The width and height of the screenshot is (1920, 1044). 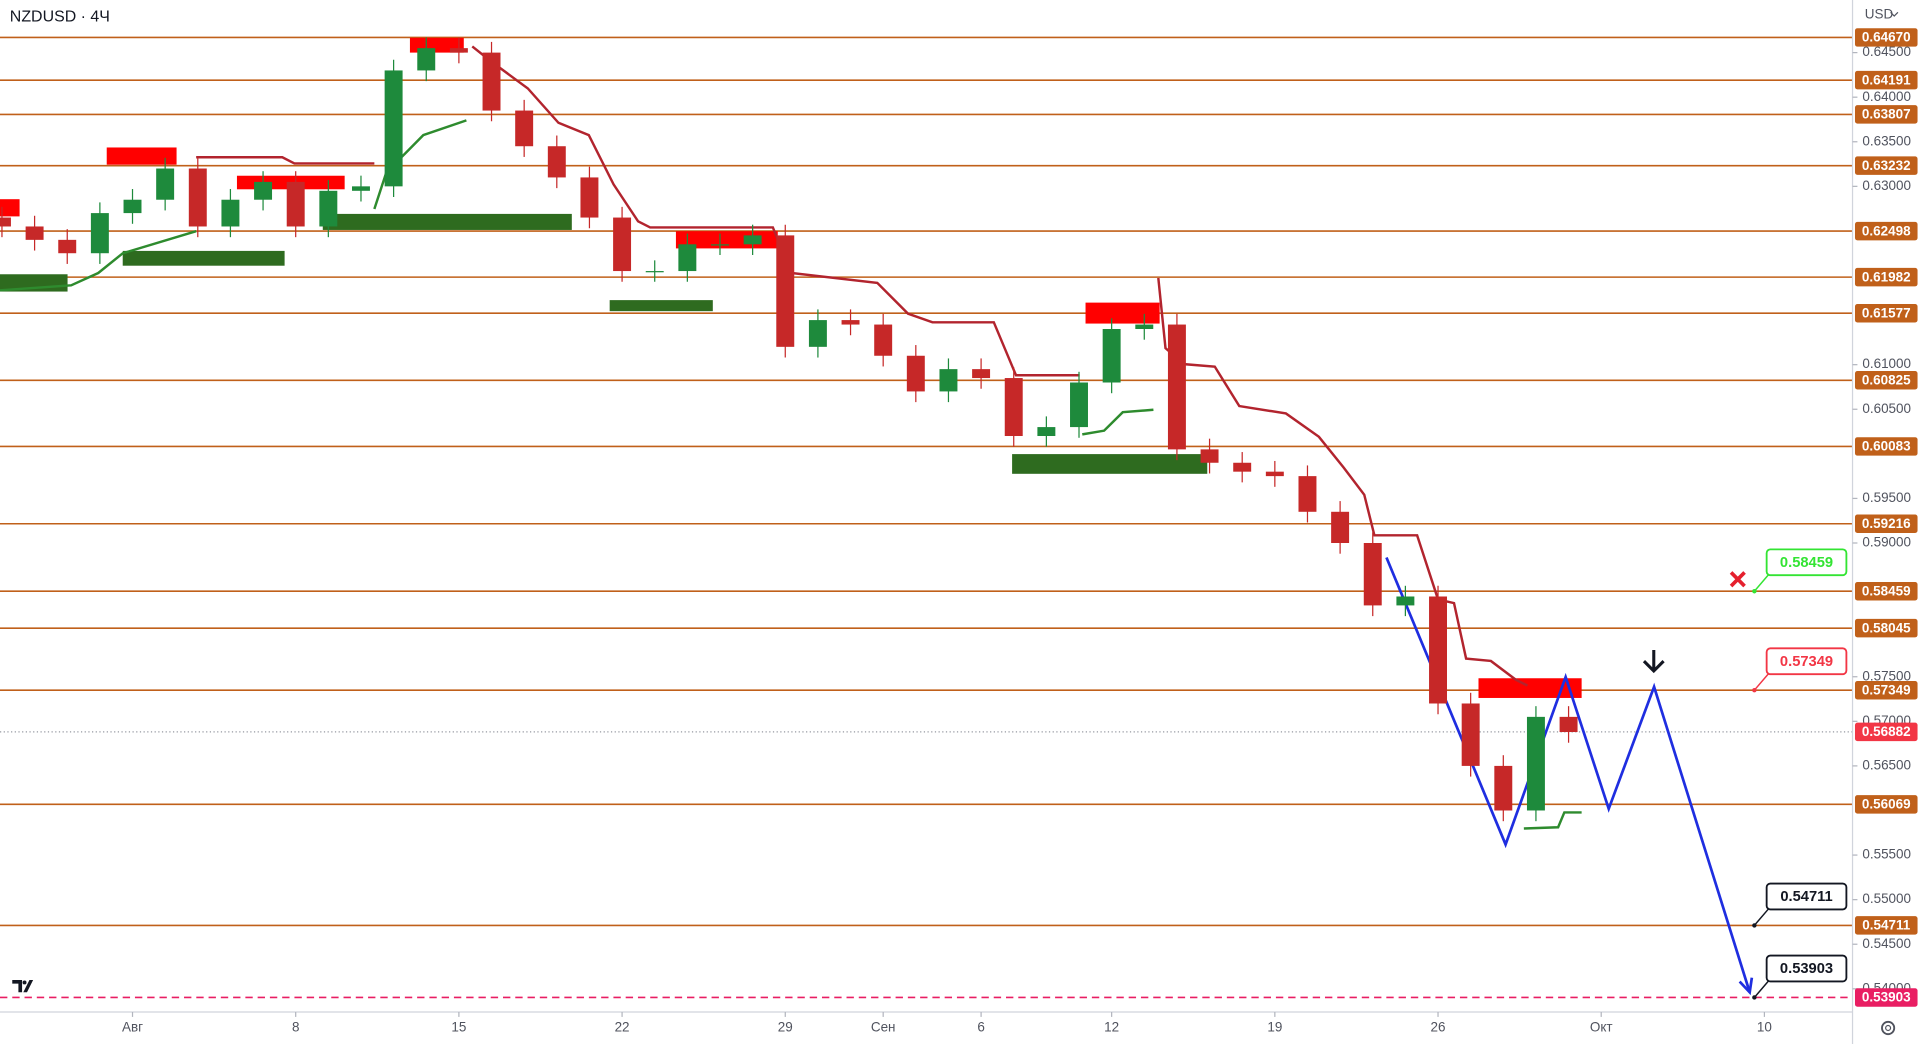 I want to click on price-label: 0.56069, so click(x=1886, y=803).